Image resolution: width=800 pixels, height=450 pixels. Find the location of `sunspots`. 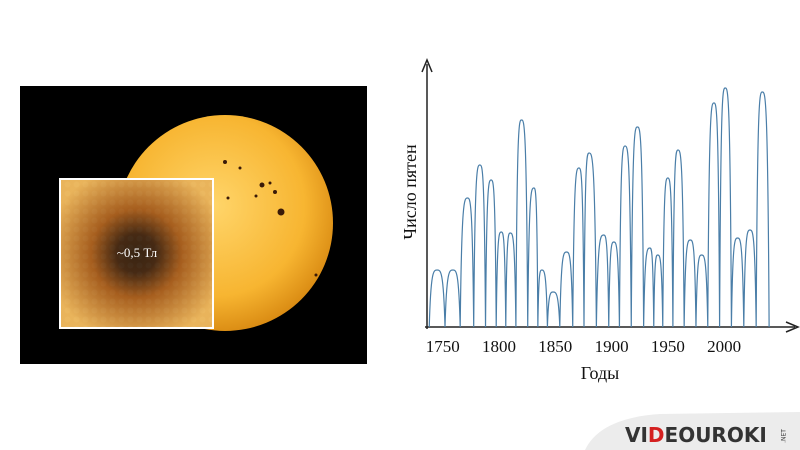

sunspots is located at coordinates (270, 218).